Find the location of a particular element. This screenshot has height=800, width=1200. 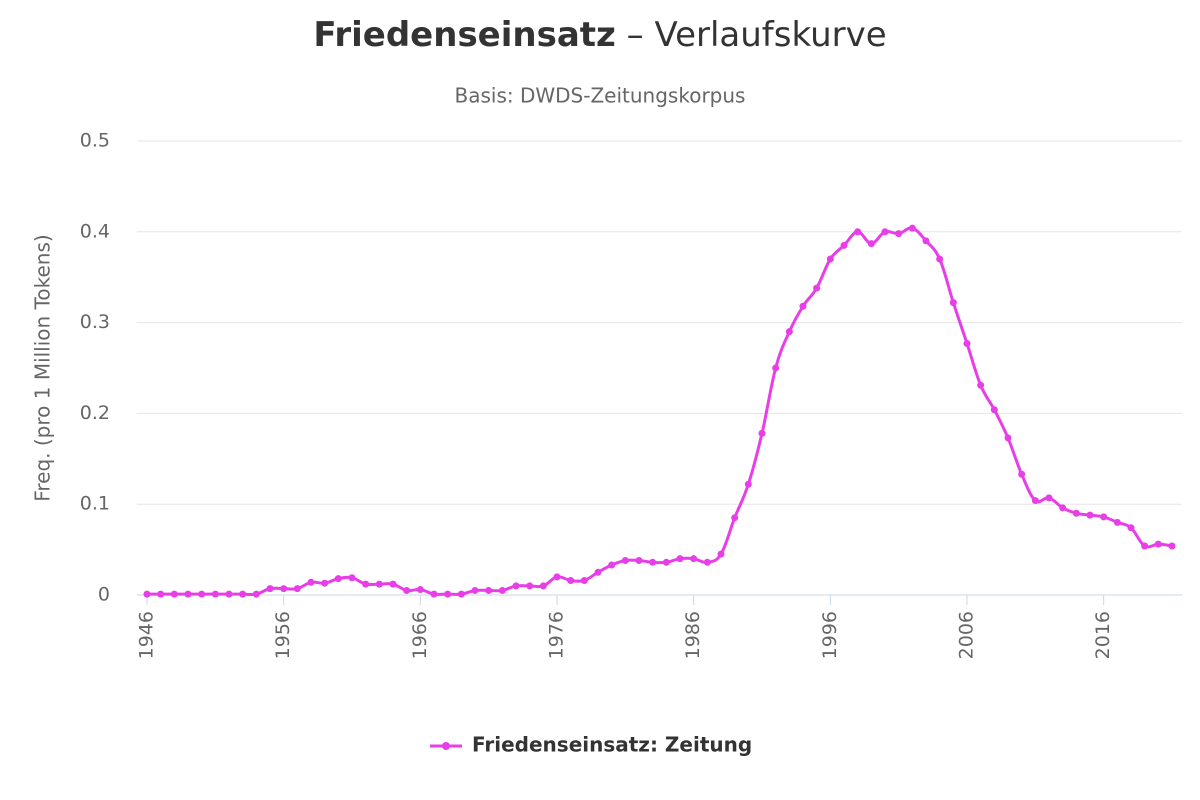

y-tick-label: 0.5 is located at coordinates (95, 141).